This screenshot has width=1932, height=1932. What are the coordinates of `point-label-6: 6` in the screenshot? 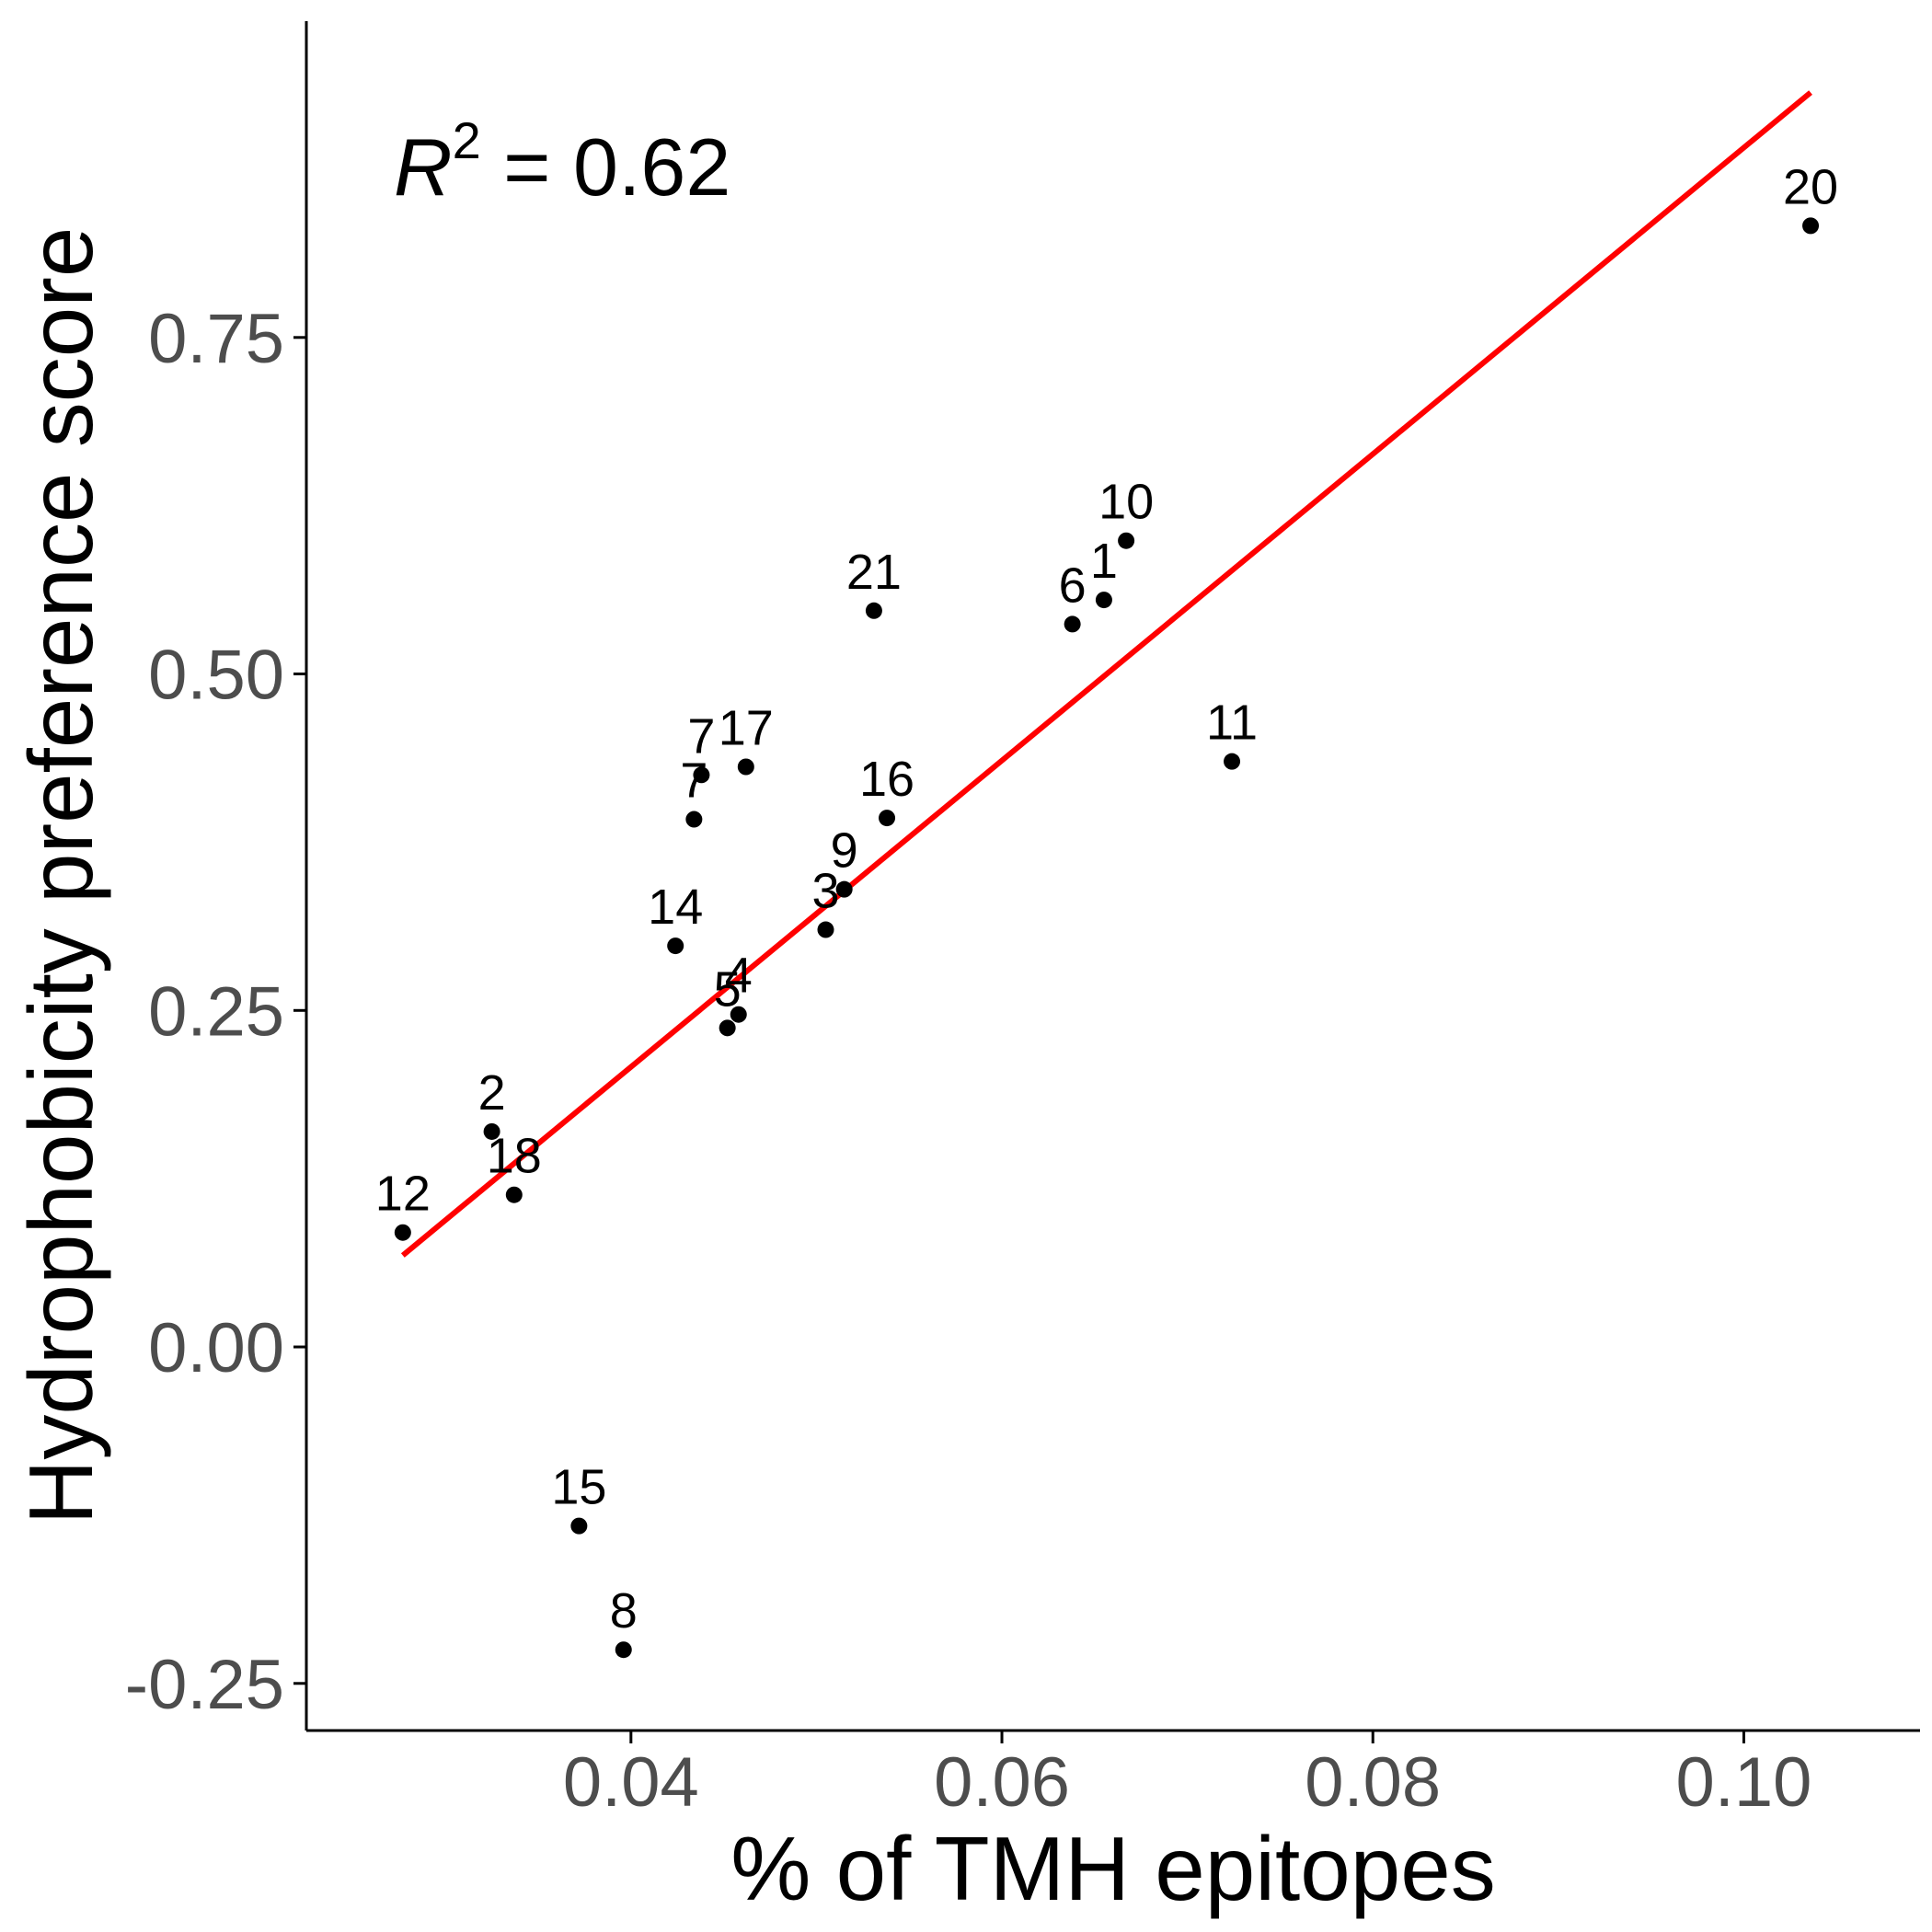 It's located at (1073, 585).